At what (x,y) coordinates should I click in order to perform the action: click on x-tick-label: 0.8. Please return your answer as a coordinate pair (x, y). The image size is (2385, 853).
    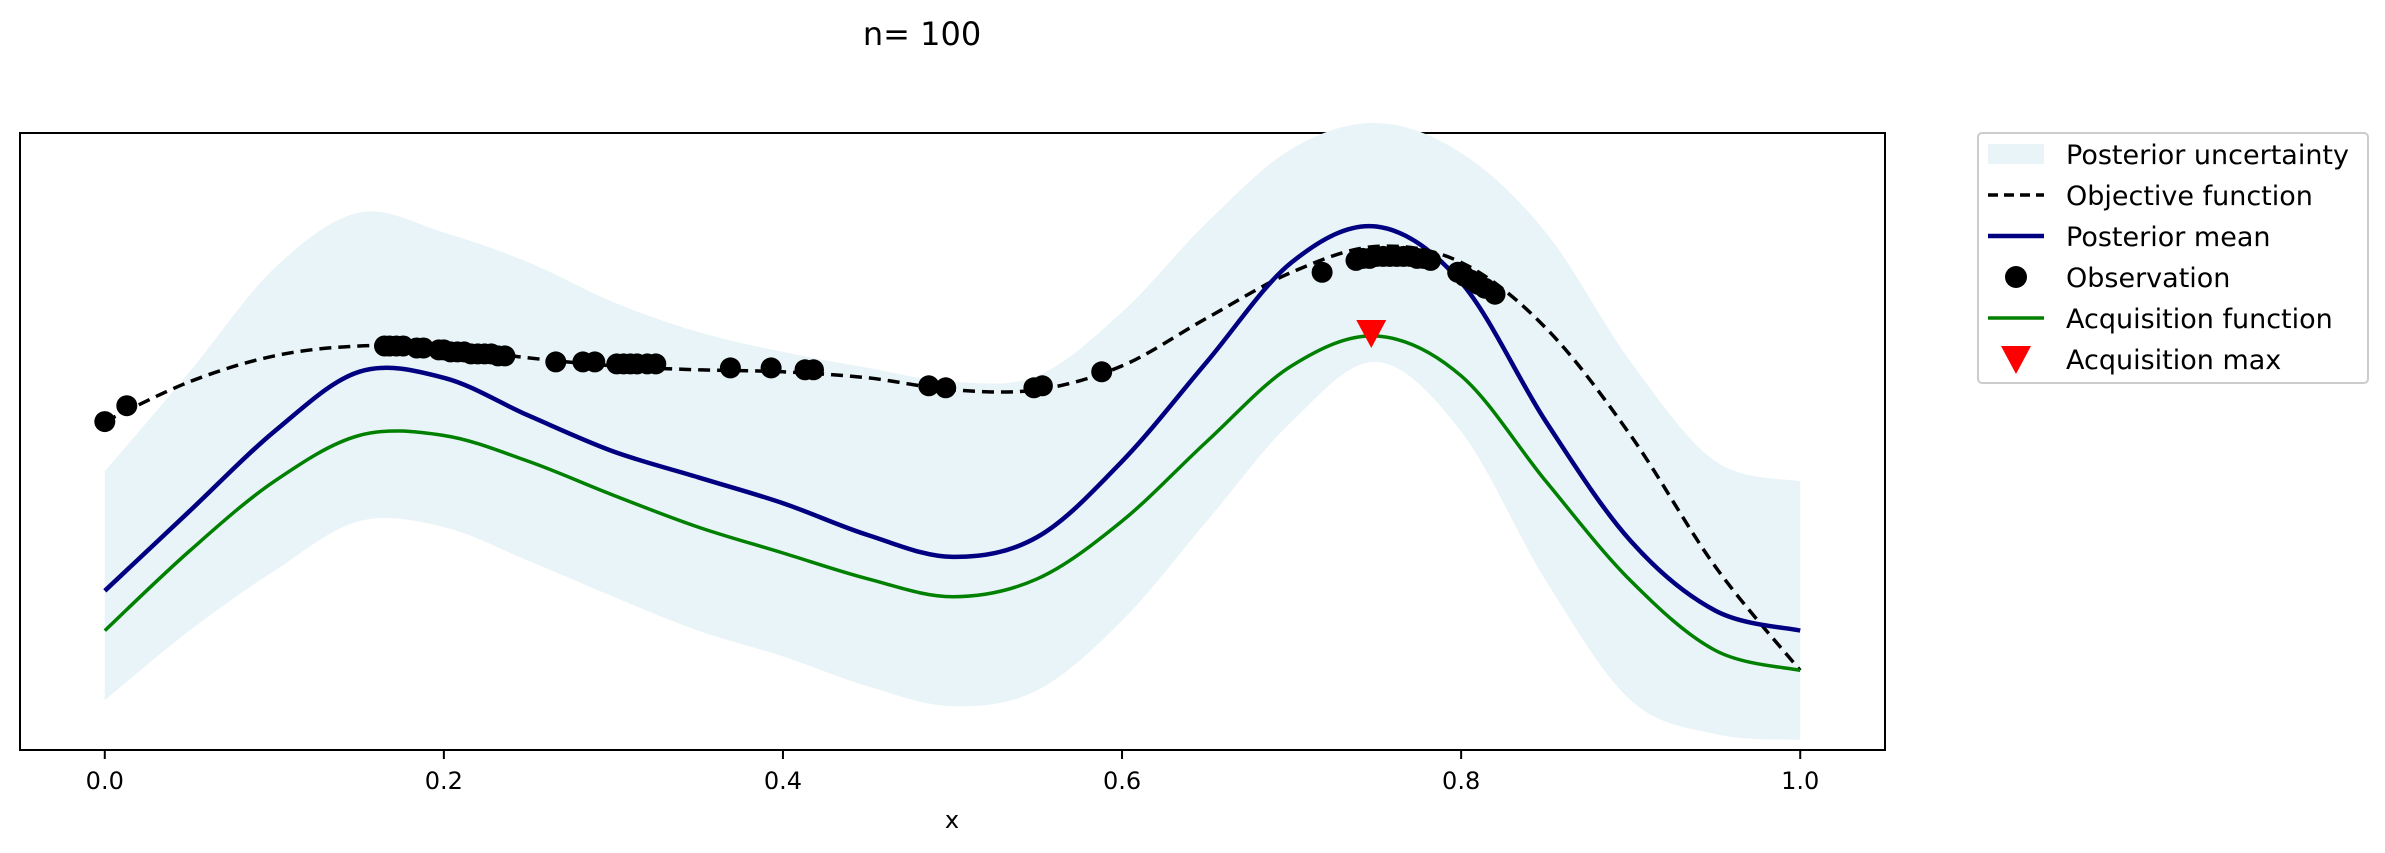
    Looking at the image, I should click on (1461, 781).